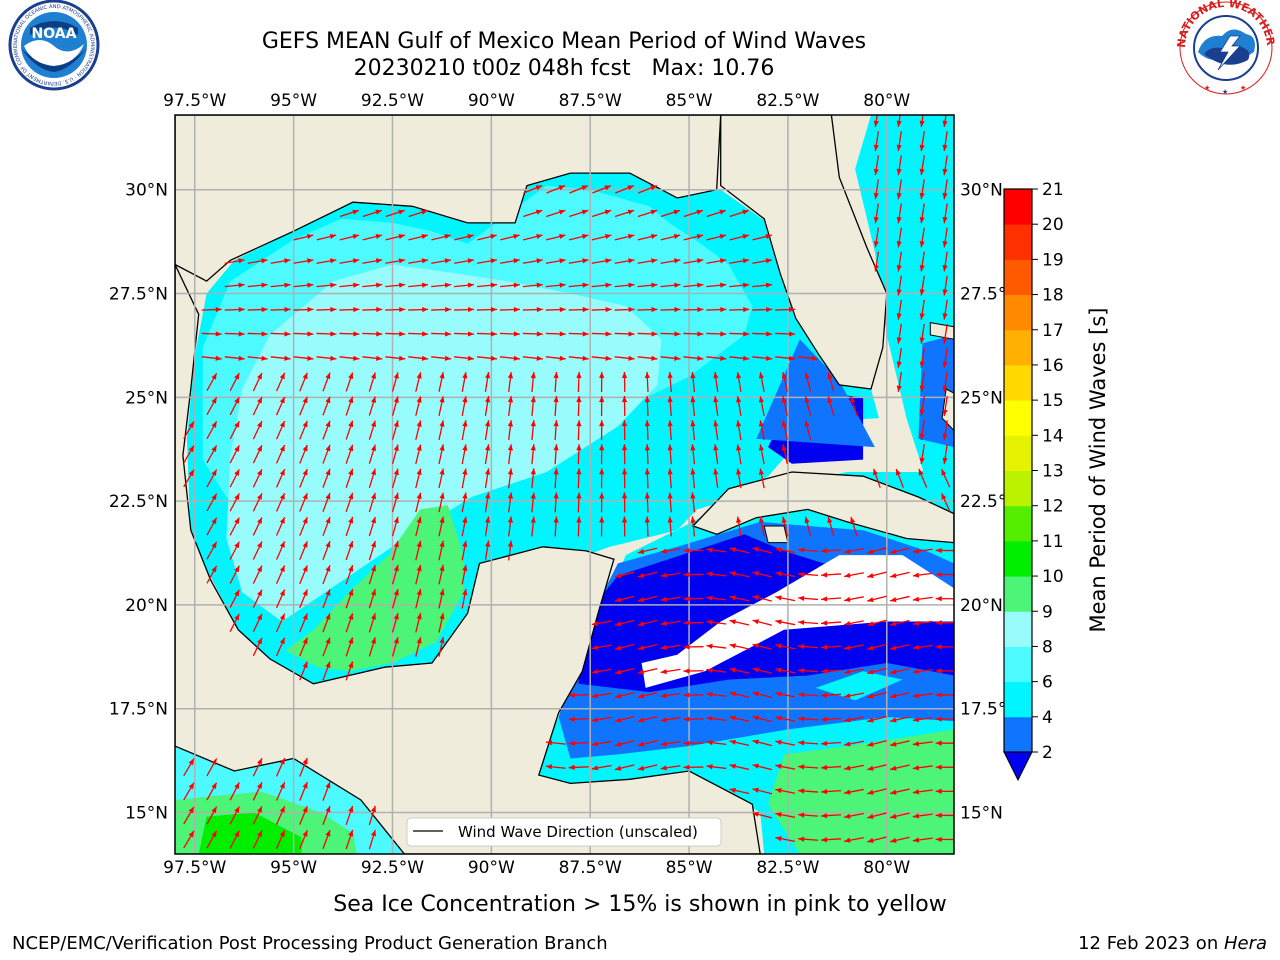  Describe the element at coordinates (776, 534) in the screenshot. I see `isla-juventud` at that location.